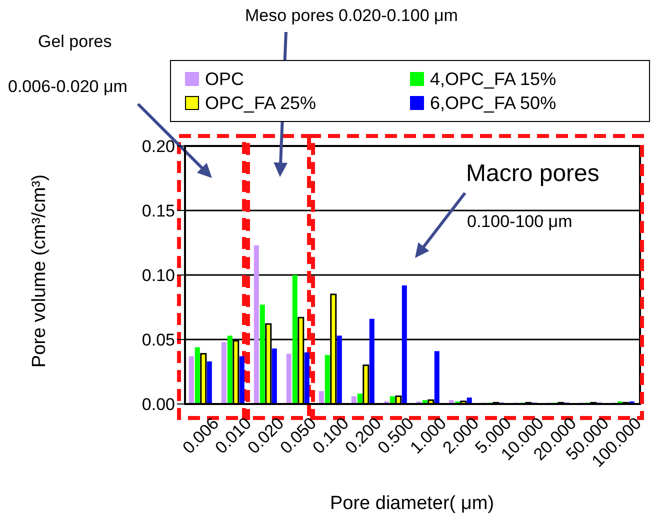 The width and height of the screenshot is (651, 524). What do you see at coordinates (158, 340) in the screenshot?
I see `y-tick-label: 0.05` at bounding box center [158, 340].